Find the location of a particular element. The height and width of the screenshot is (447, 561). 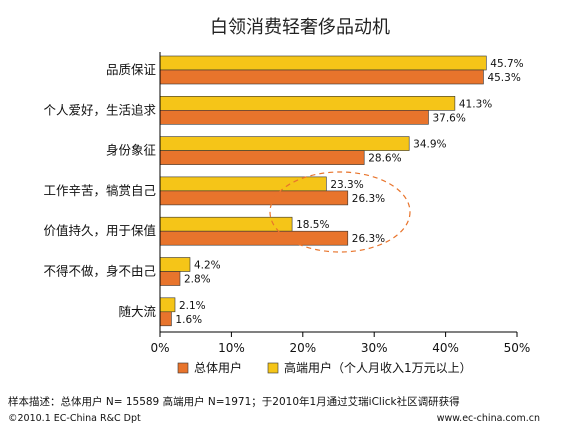

legend-label-high-end: 高端用户（个人月收入1万元以上） is located at coordinates (378, 367).